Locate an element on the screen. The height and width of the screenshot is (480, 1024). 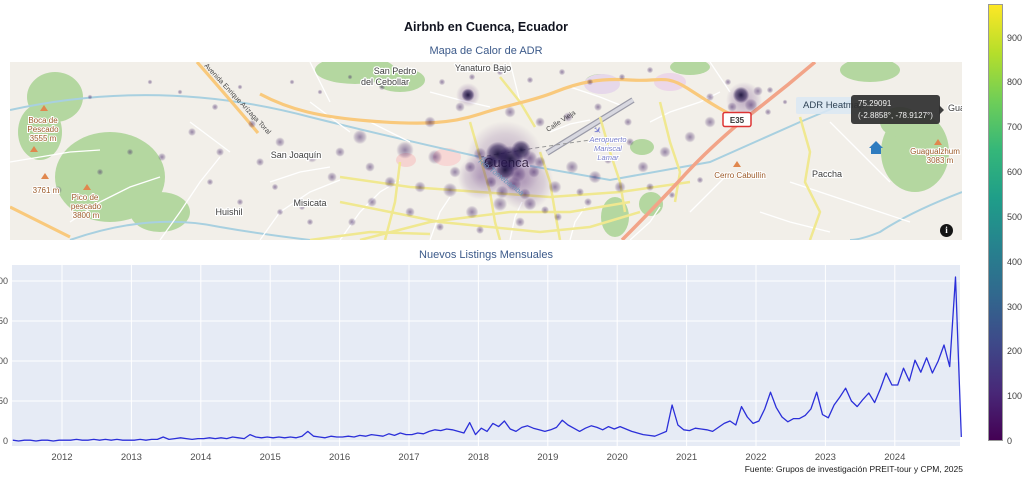
place-label-misicata: Misicata is located at coordinates (309, 203).